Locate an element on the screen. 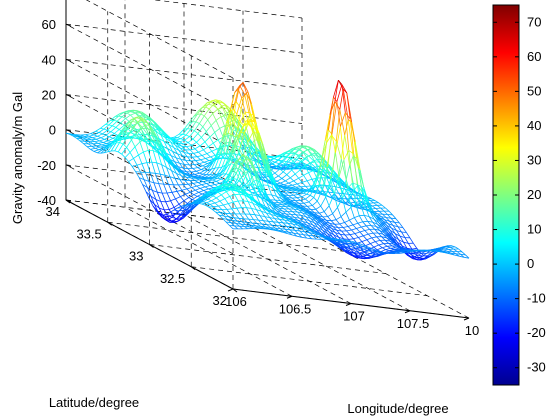  z-tick-mark is located at coordinates (68, 25).